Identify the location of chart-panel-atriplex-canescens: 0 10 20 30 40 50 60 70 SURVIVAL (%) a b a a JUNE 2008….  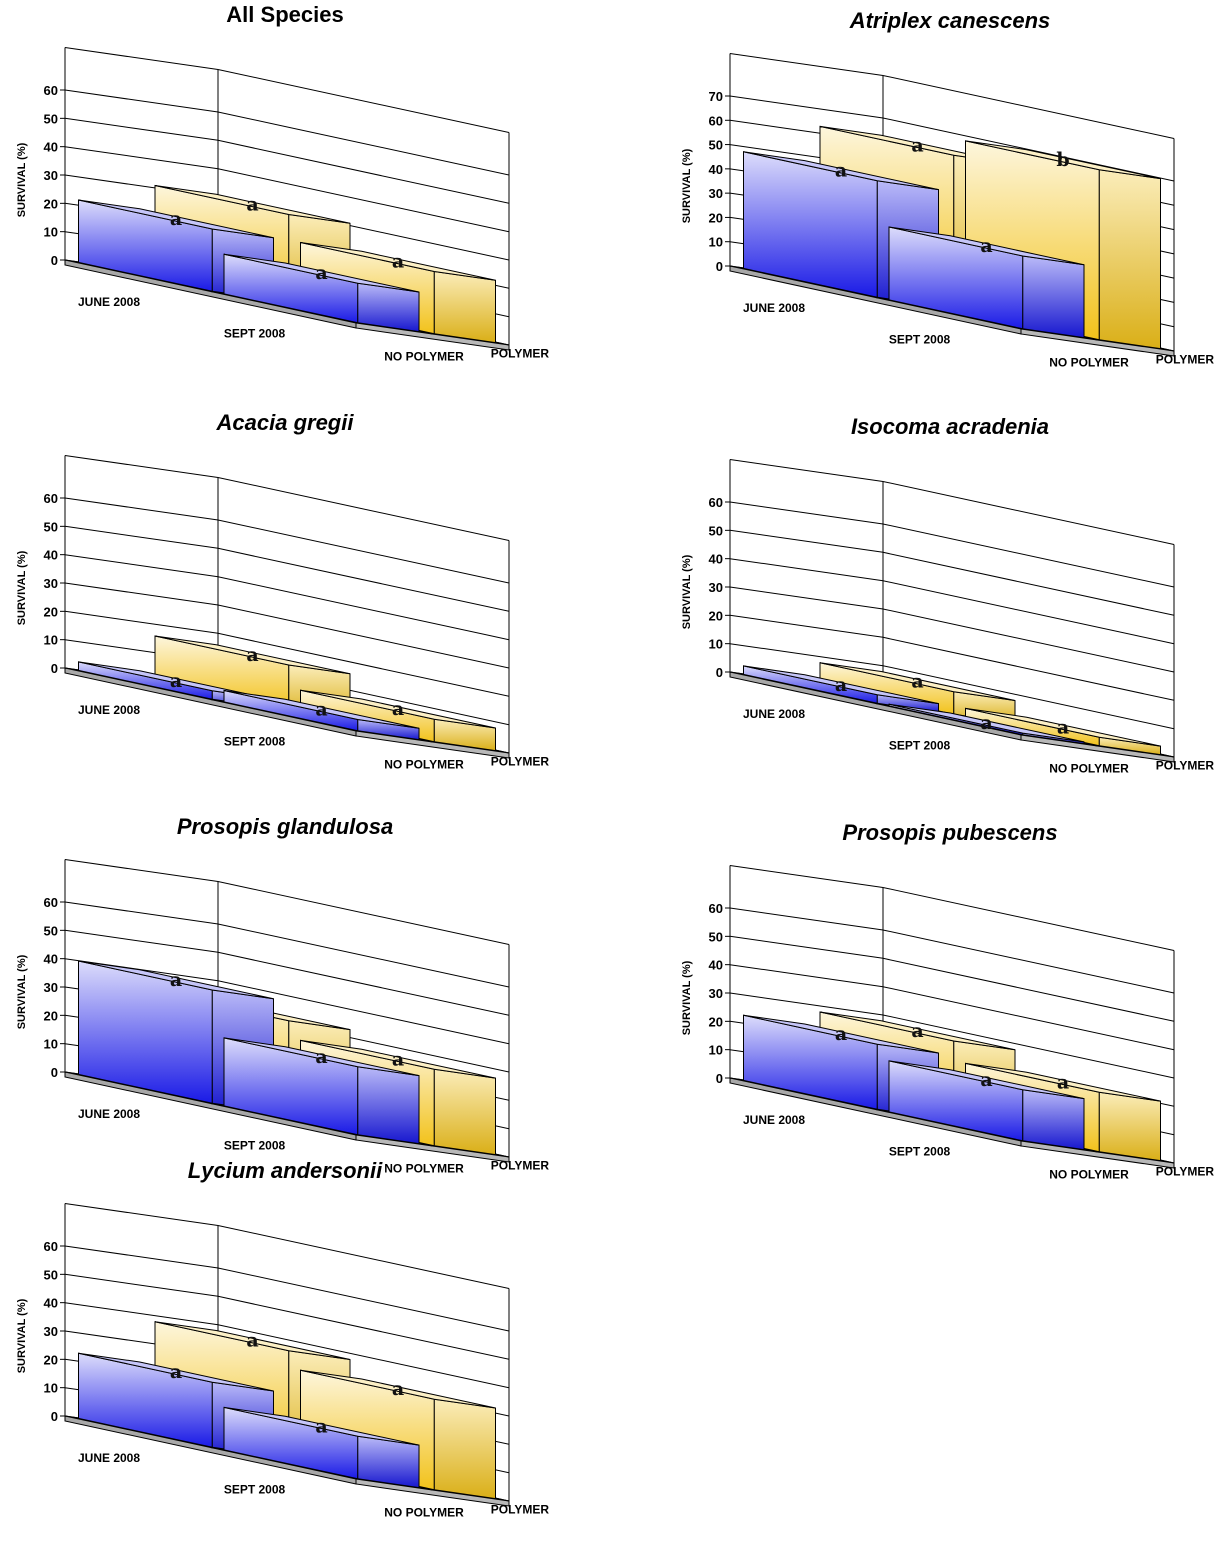
(942, 198).